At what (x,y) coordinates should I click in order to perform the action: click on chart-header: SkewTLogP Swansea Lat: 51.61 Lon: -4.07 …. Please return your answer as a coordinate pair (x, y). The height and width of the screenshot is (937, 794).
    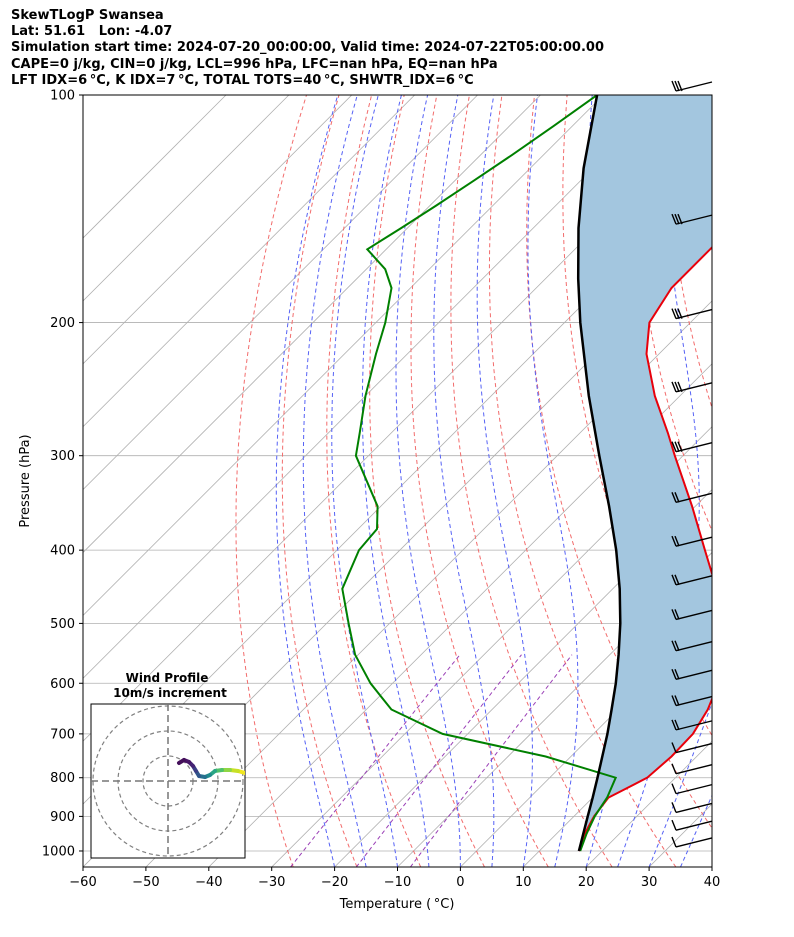
    Looking at the image, I should click on (307, 48).